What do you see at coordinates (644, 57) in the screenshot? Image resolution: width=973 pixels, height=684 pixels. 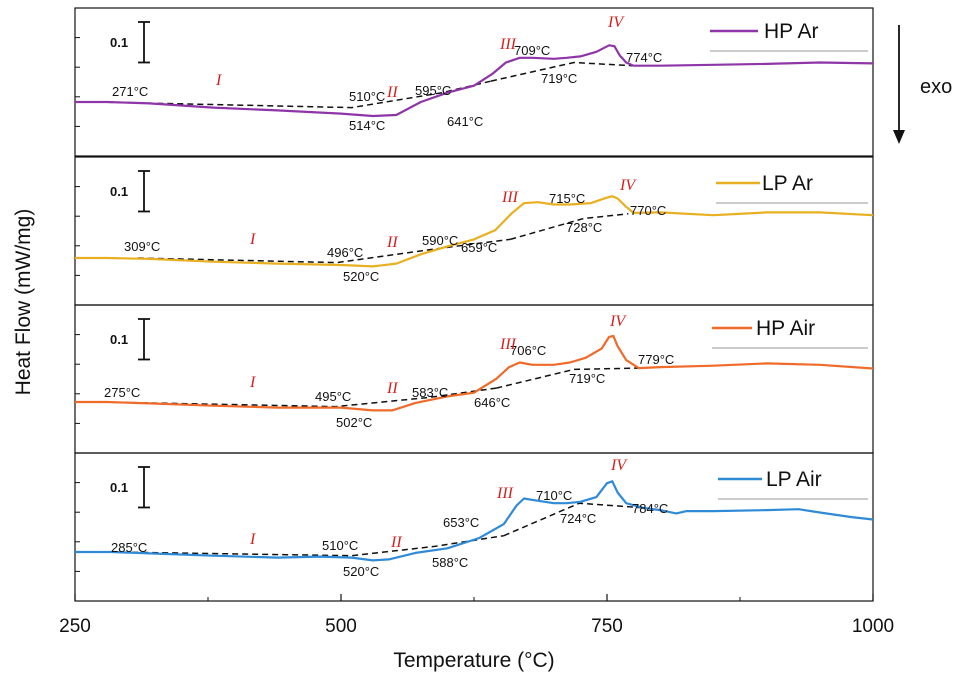 I see `temperature-label: 774°C` at bounding box center [644, 57].